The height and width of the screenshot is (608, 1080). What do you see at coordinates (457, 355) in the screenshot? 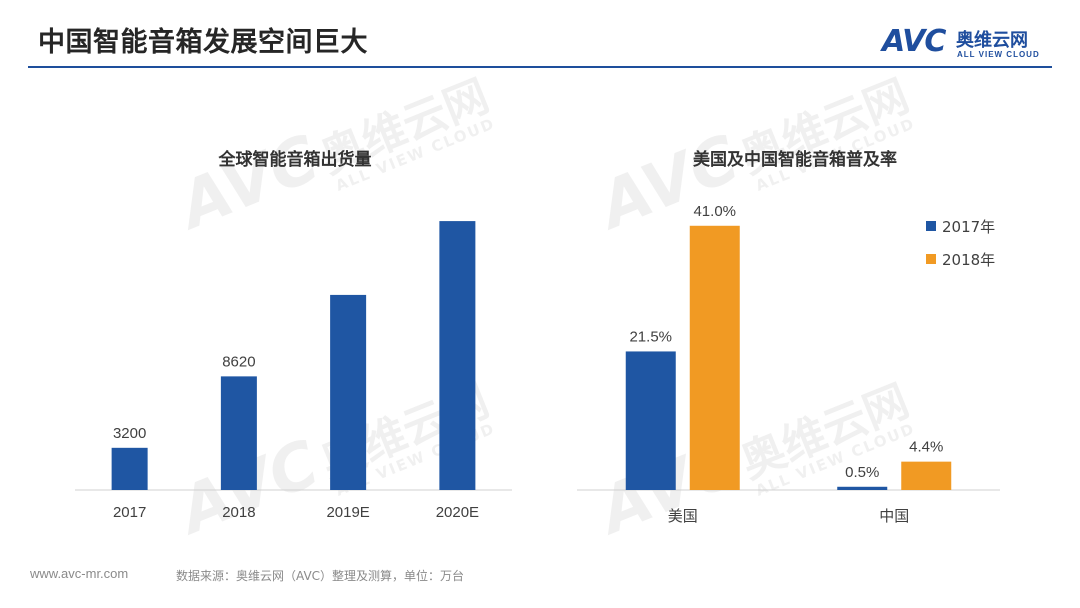
I see `bar-2020E` at bounding box center [457, 355].